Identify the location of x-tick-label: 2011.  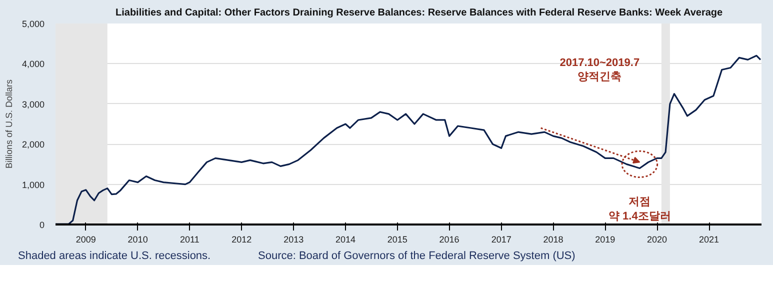
(190, 239).